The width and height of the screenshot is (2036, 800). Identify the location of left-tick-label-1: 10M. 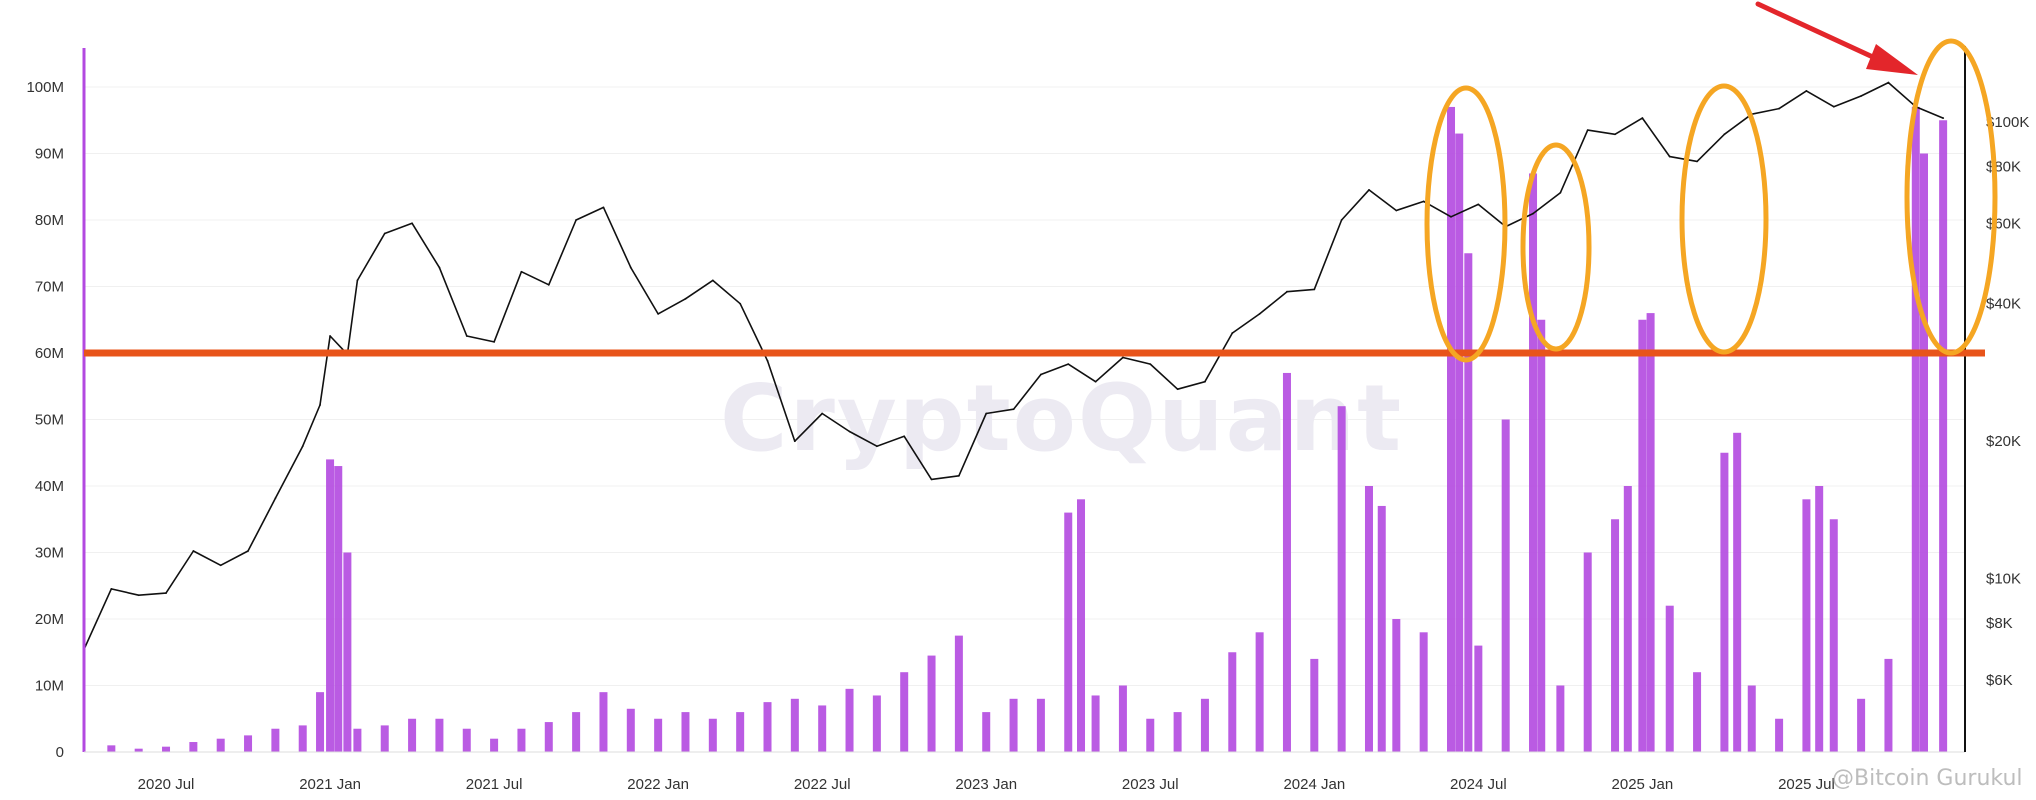
(49, 686).